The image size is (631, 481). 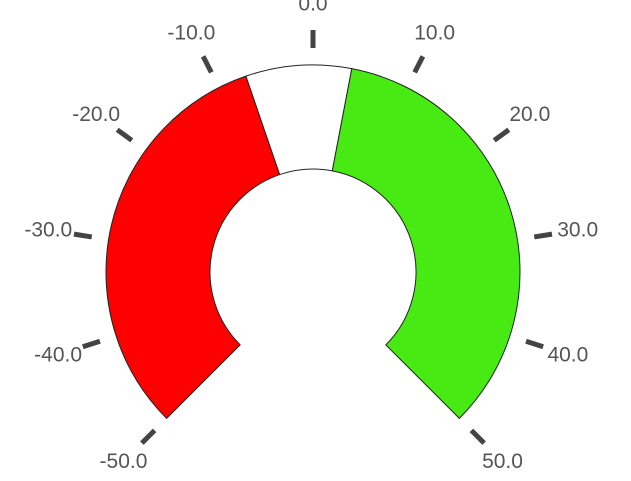 What do you see at coordinates (577, 230) in the screenshot?
I see `gauge-tick-label: 30.0` at bounding box center [577, 230].